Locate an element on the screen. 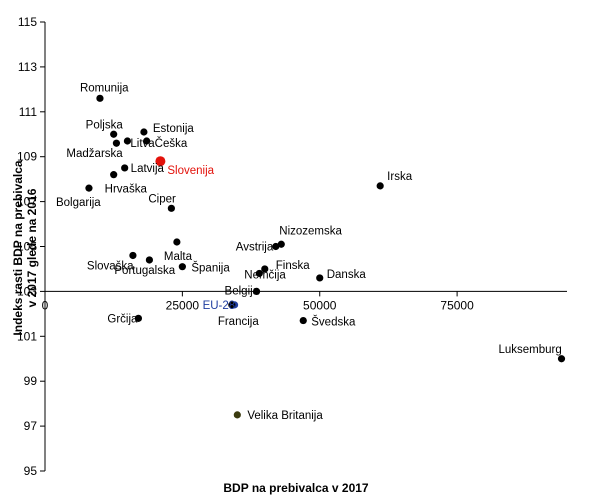 The width and height of the screenshot is (592, 504). point-danska is located at coordinates (320, 278).